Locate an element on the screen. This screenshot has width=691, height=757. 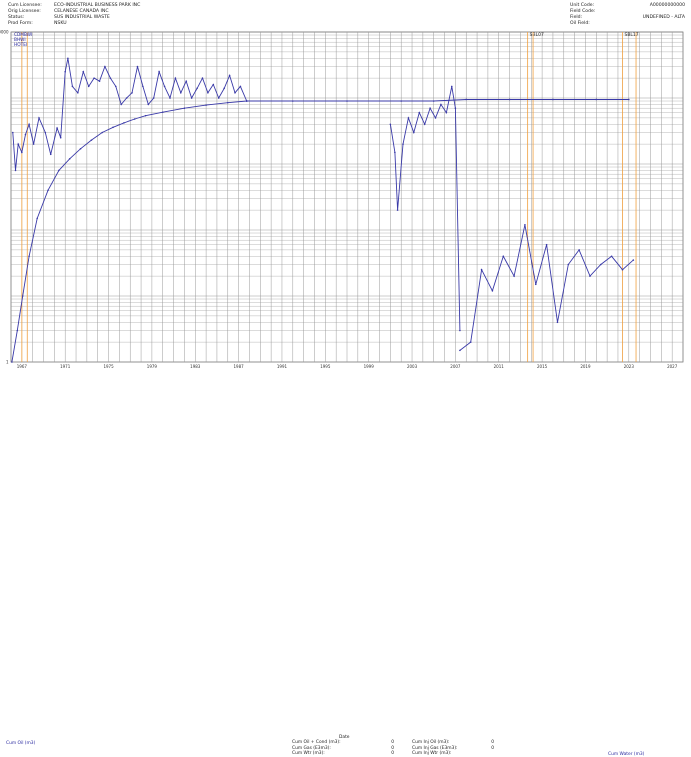
stat-label: Cum Inj Wtr (m3): is located at coordinates (432, 753).